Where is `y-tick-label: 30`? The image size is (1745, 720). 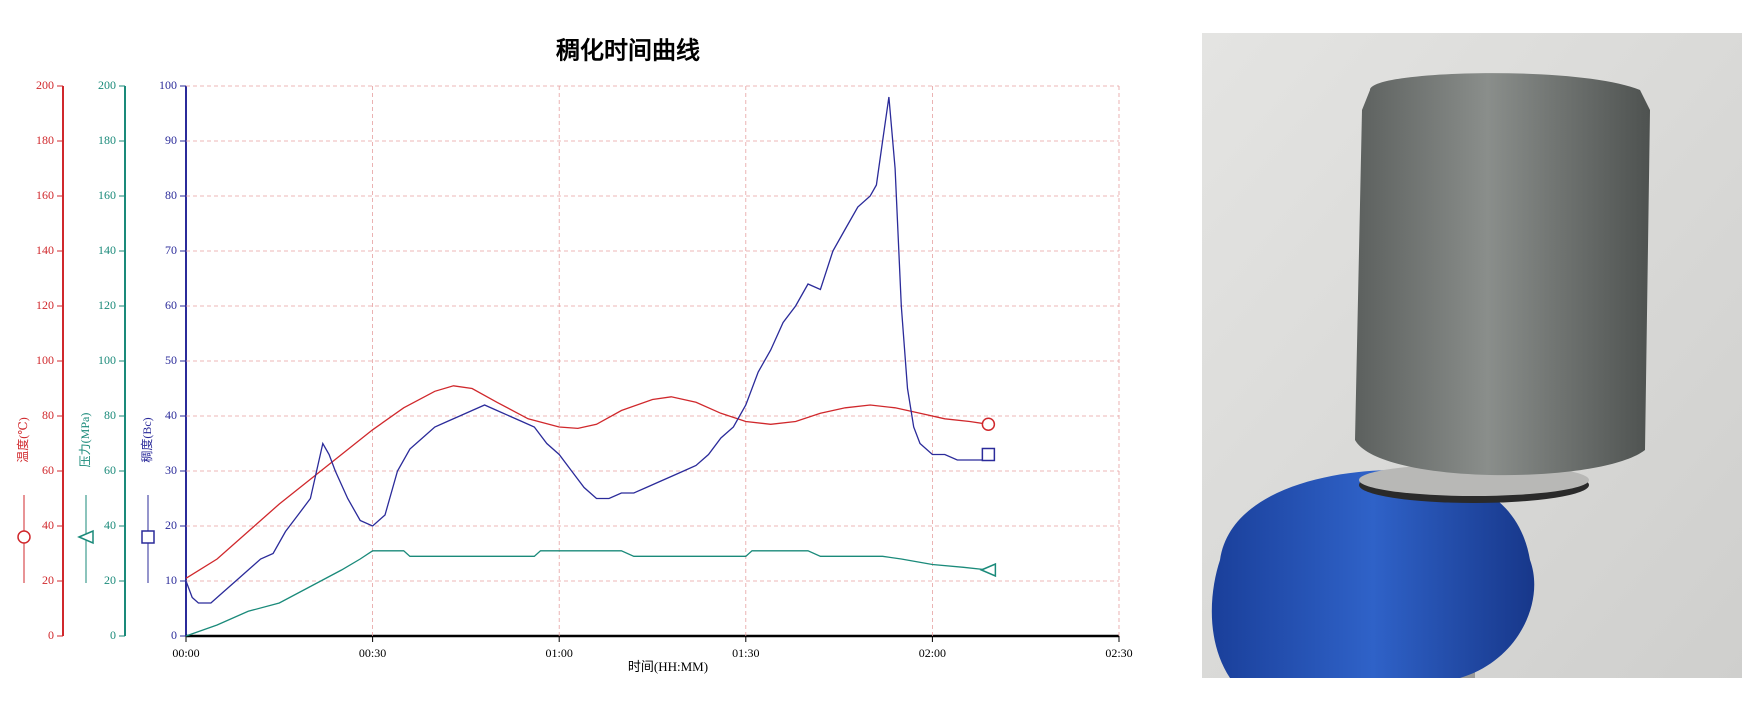
y-tick-label: 30 is located at coordinates (171, 470).